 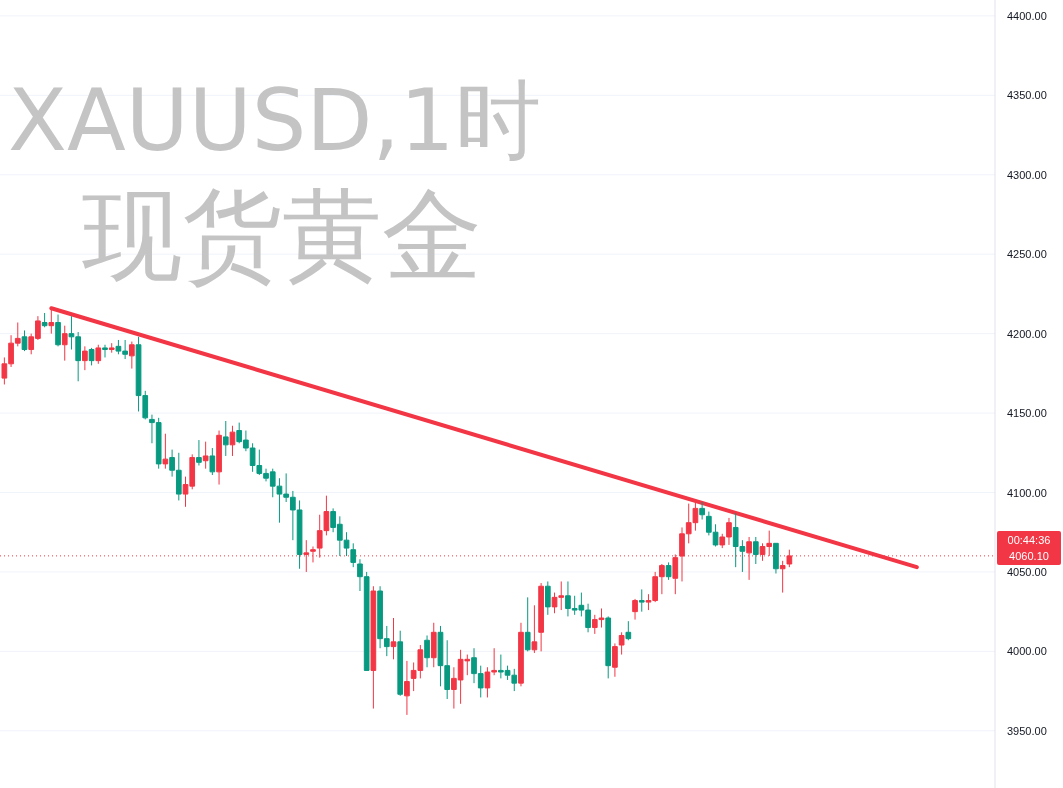 What do you see at coordinates (1027, 254) in the screenshot?
I see `y-tick-label: 4250.00` at bounding box center [1027, 254].